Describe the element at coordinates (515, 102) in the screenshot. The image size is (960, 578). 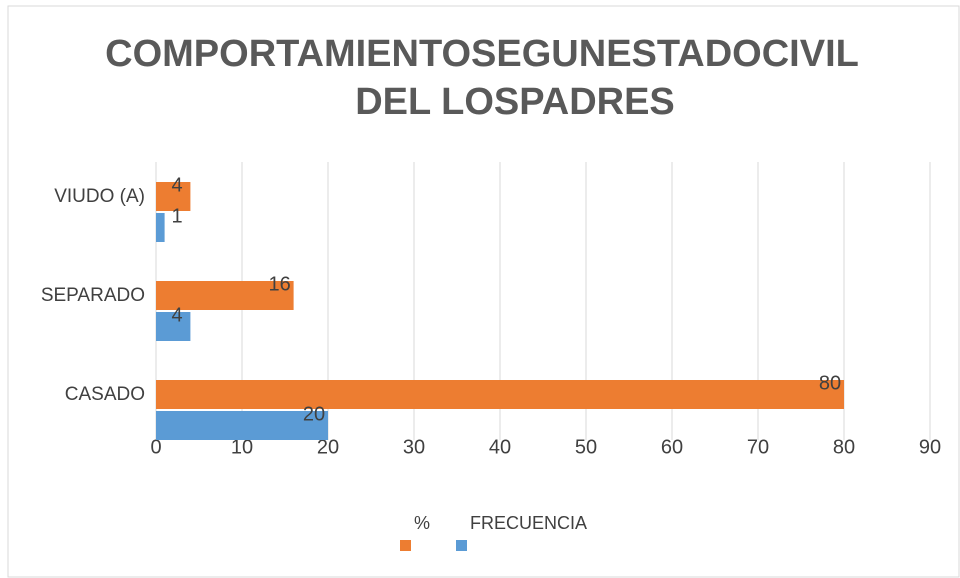
I see `chart-title: DEL LOSPADRES` at that location.